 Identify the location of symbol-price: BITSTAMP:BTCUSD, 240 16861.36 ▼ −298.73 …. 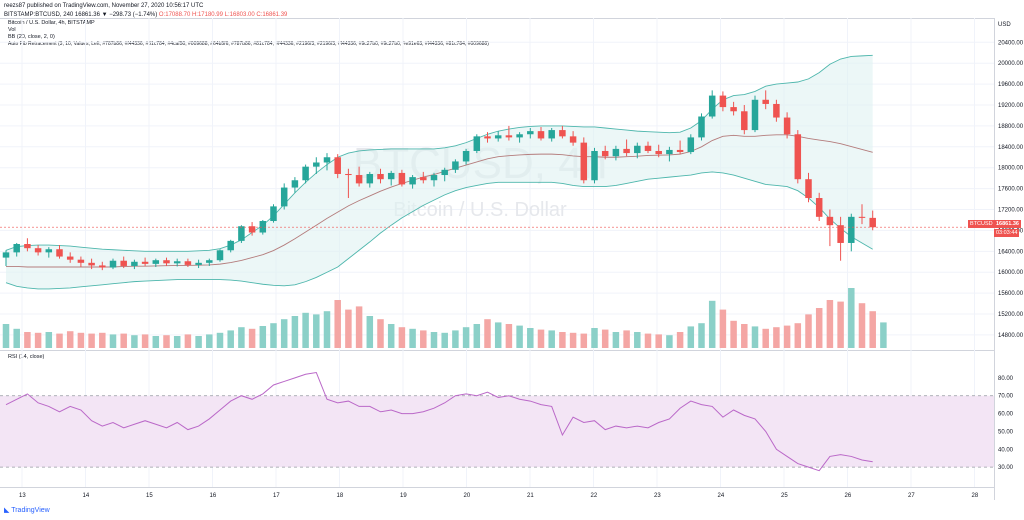
(81, 15).